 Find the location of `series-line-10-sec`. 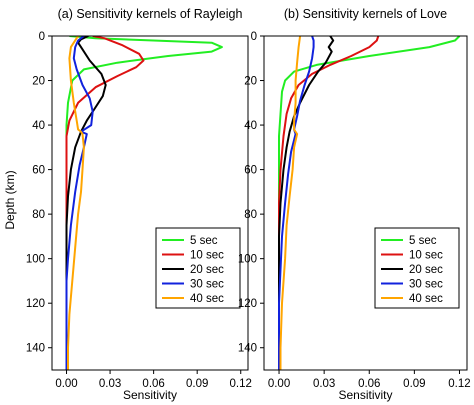

series-line-10-sec is located at coordinates (105, 203).